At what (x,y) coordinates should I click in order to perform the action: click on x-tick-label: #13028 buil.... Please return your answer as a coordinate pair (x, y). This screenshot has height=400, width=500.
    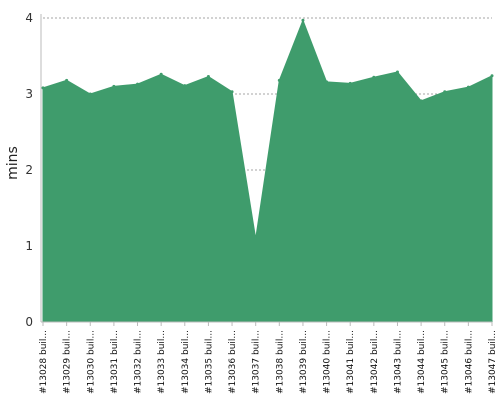
    Looking at the image, I should click on (44, 362).